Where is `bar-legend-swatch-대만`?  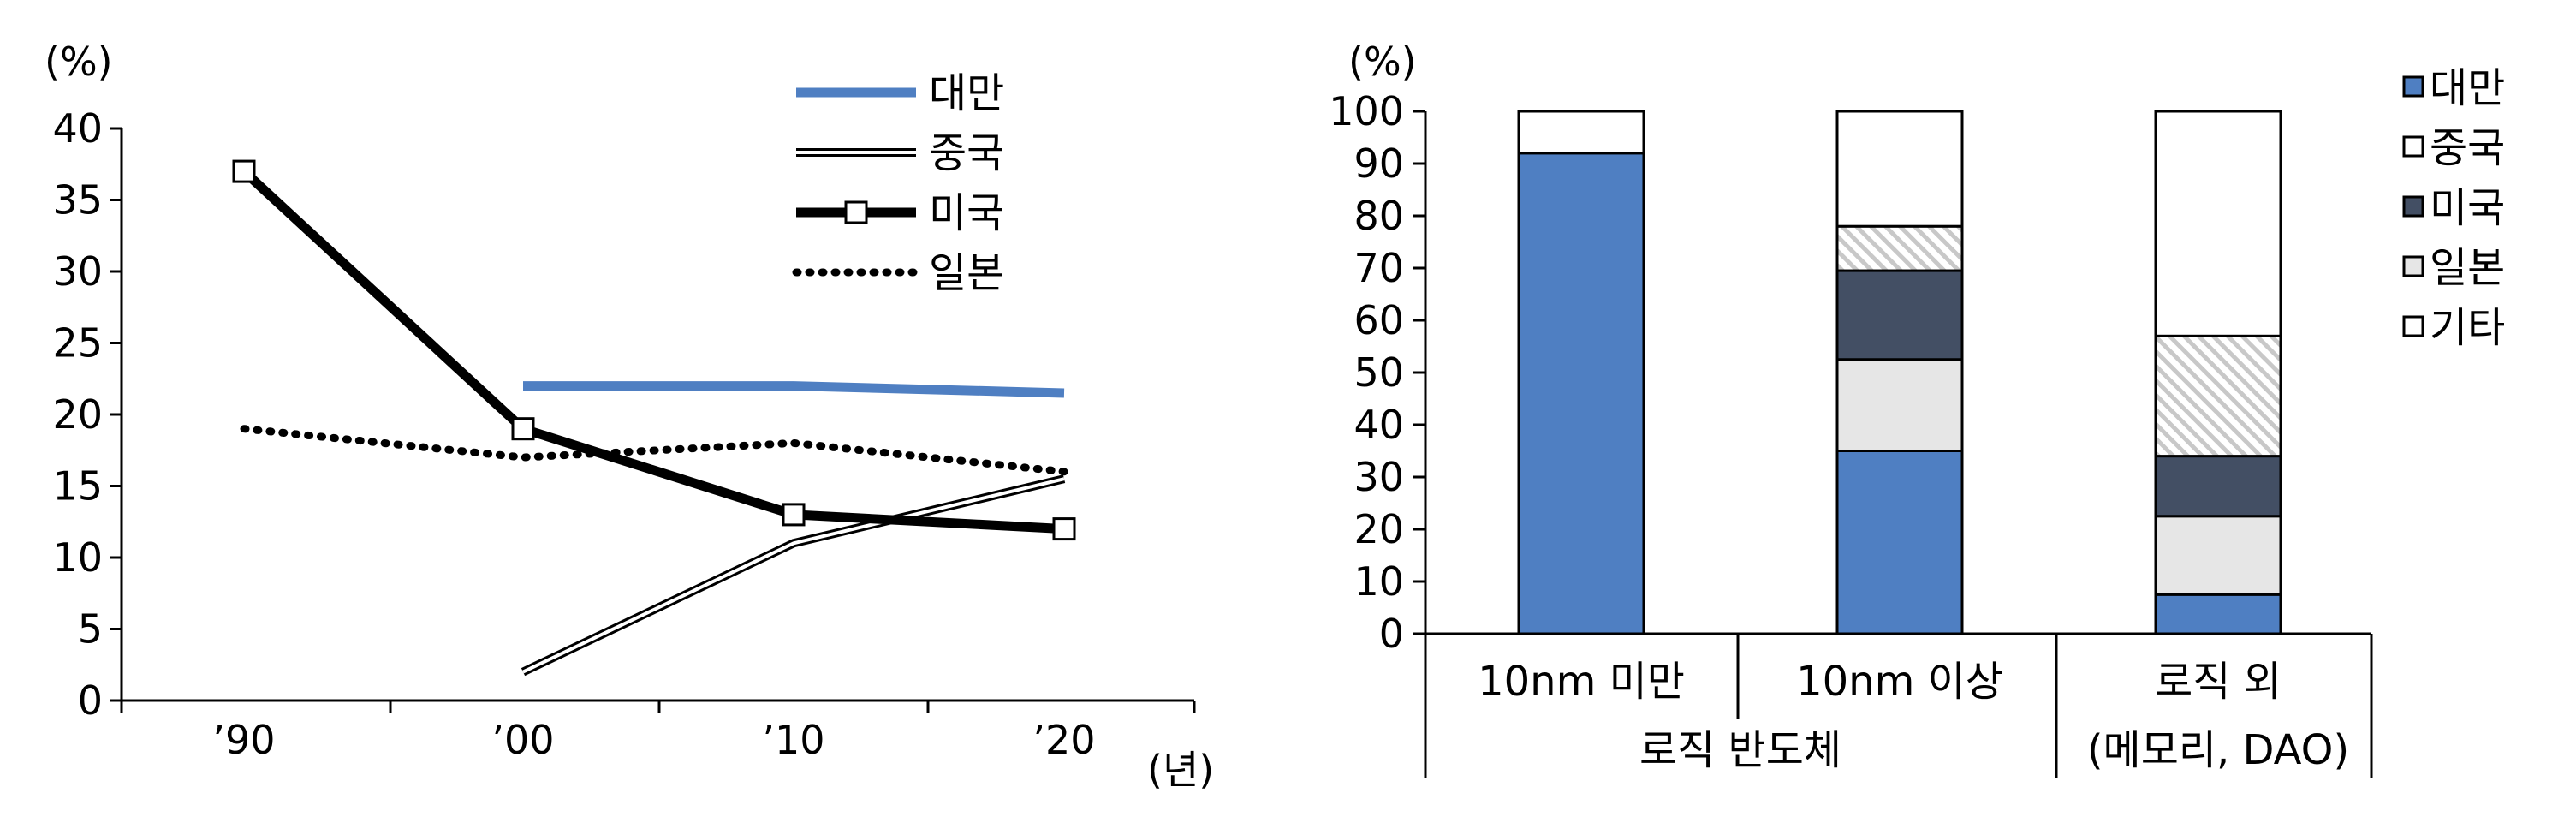 bar-legend-swatch-대만 is located at coordinates (2413, 86).